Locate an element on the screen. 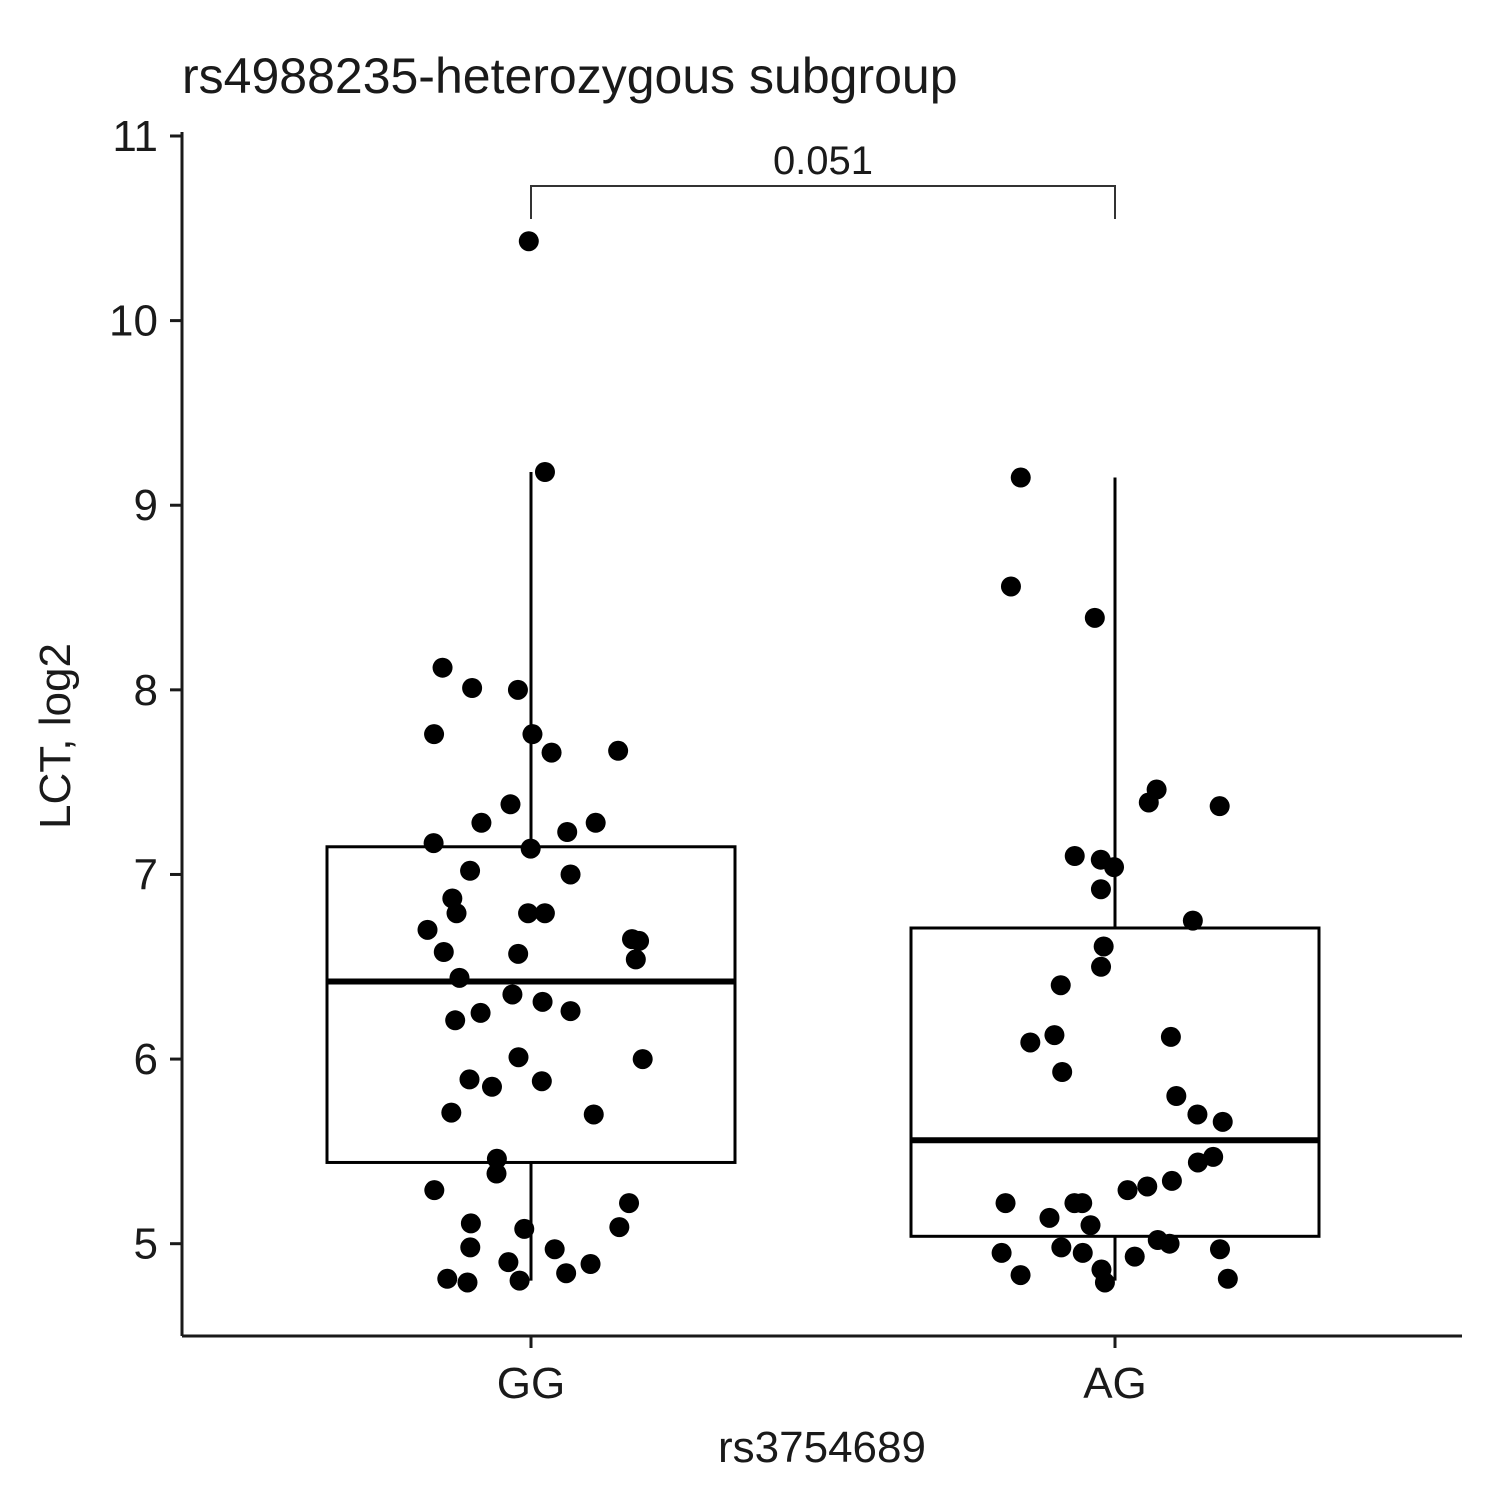  chart-title: rs4988235-heterozygous subgroup is located at coordinates (570, 76).